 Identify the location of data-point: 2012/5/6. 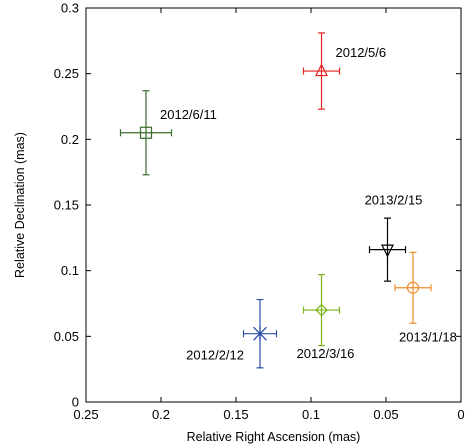
(344, 71).